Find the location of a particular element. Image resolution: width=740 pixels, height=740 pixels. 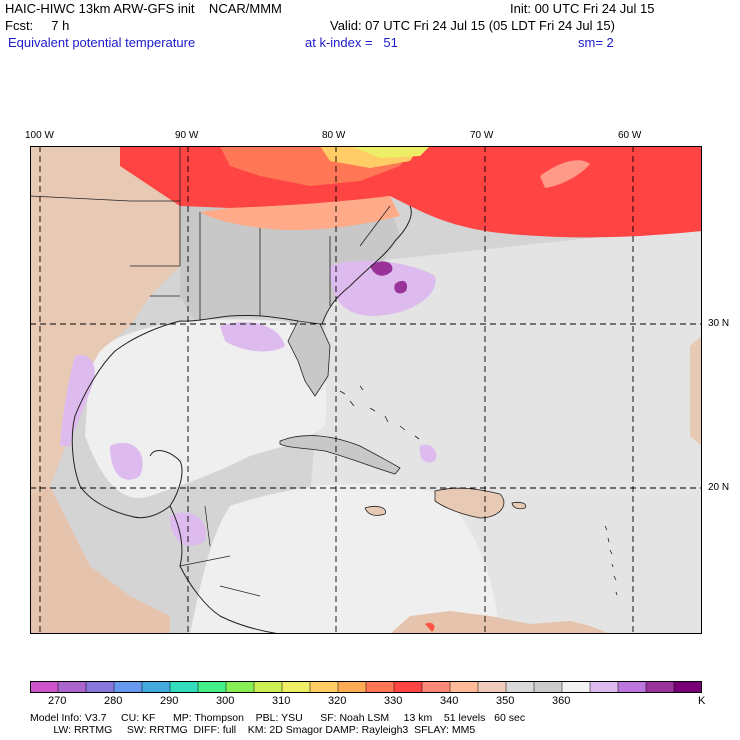

colorbar-tick-label: 280 is located at coordinates (113, 701).